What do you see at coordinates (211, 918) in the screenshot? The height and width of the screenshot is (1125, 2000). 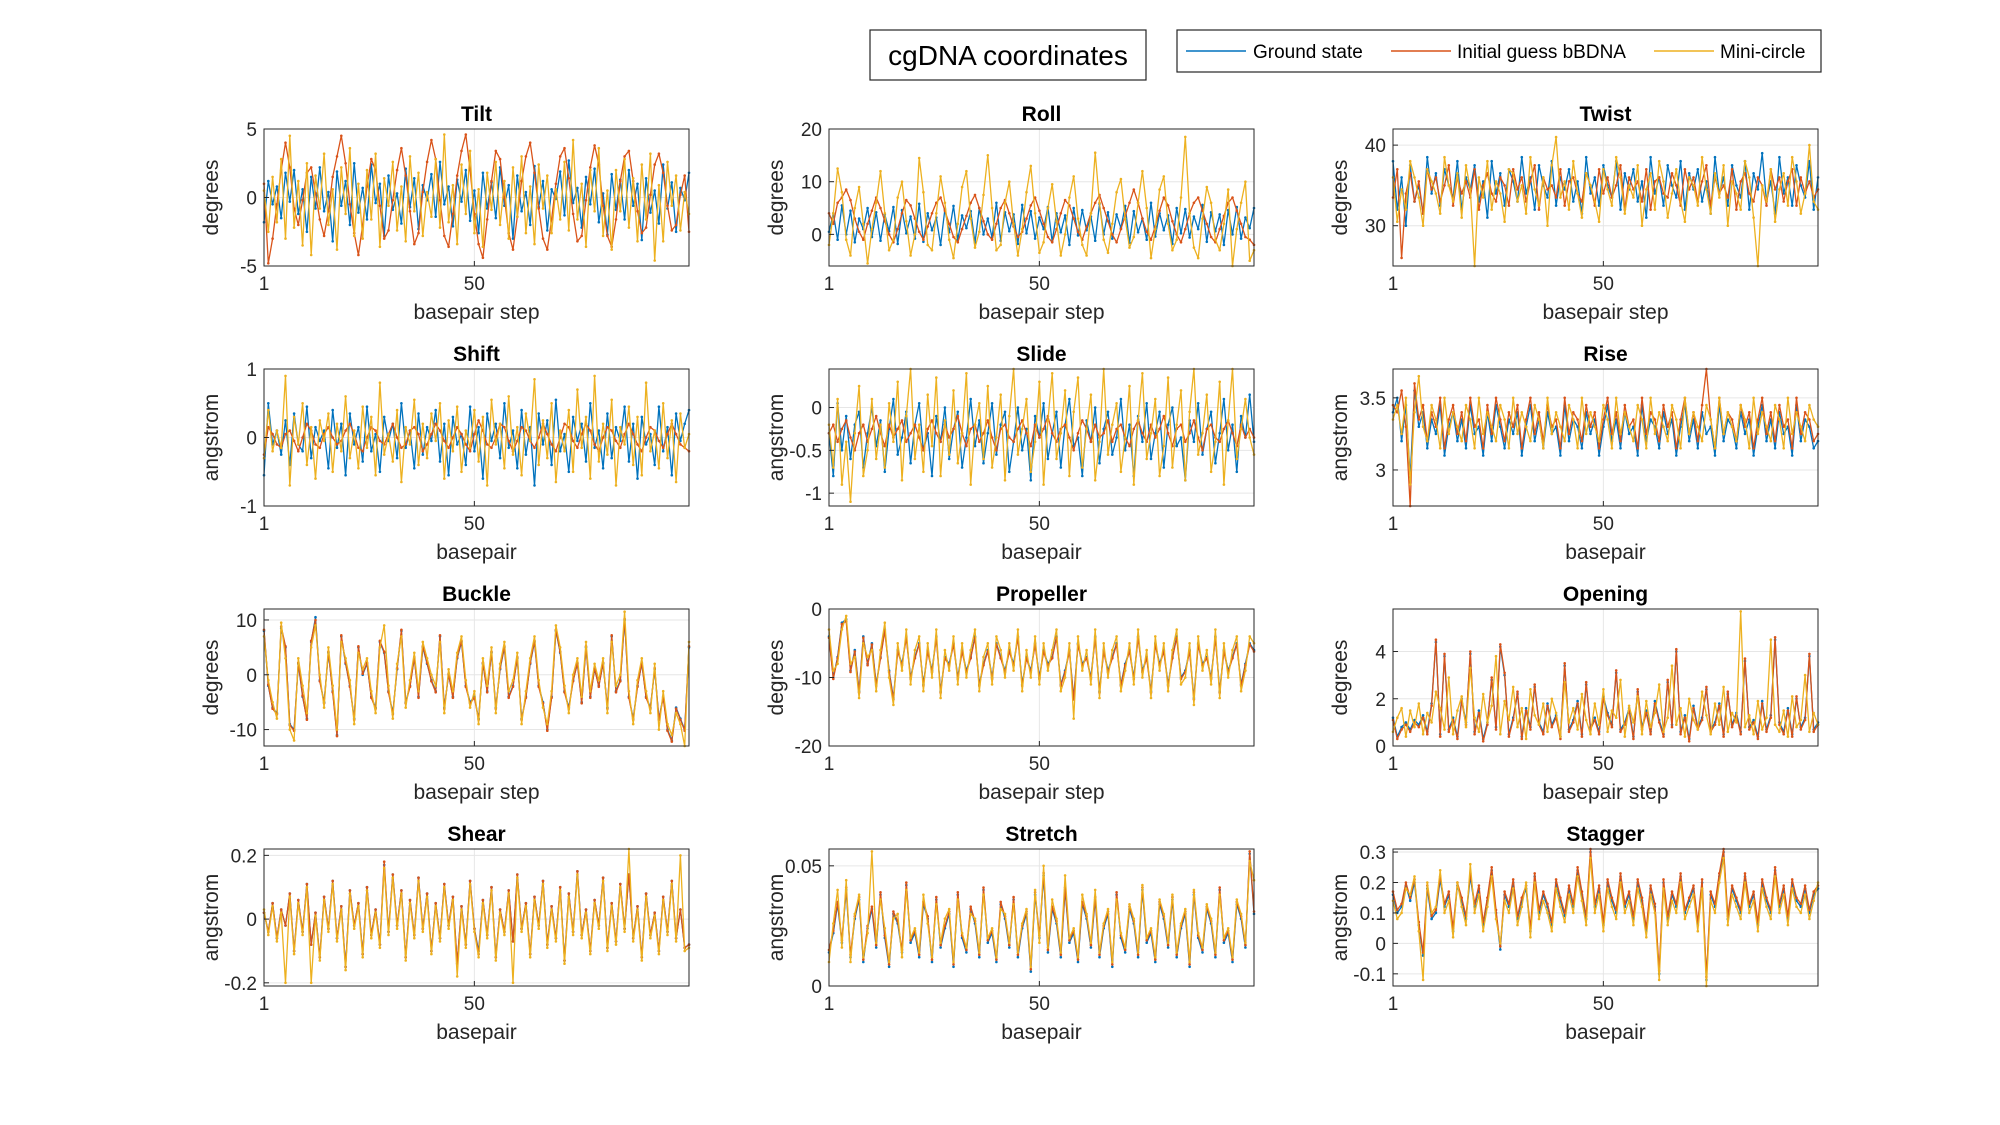 I see `shear-y-label: angstrom` at bounding box center [211, 918].